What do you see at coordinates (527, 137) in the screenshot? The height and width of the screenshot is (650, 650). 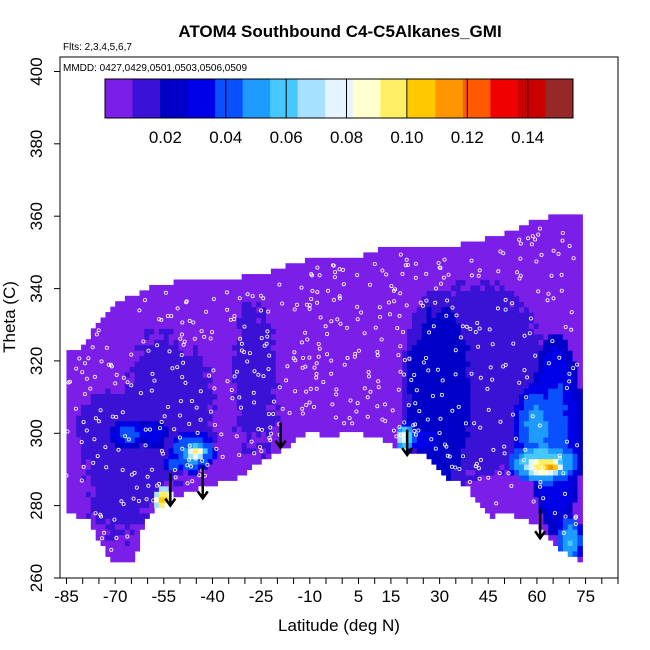 I see `colorbar-tick-label: 0.14` at bounding box center [527, 137].